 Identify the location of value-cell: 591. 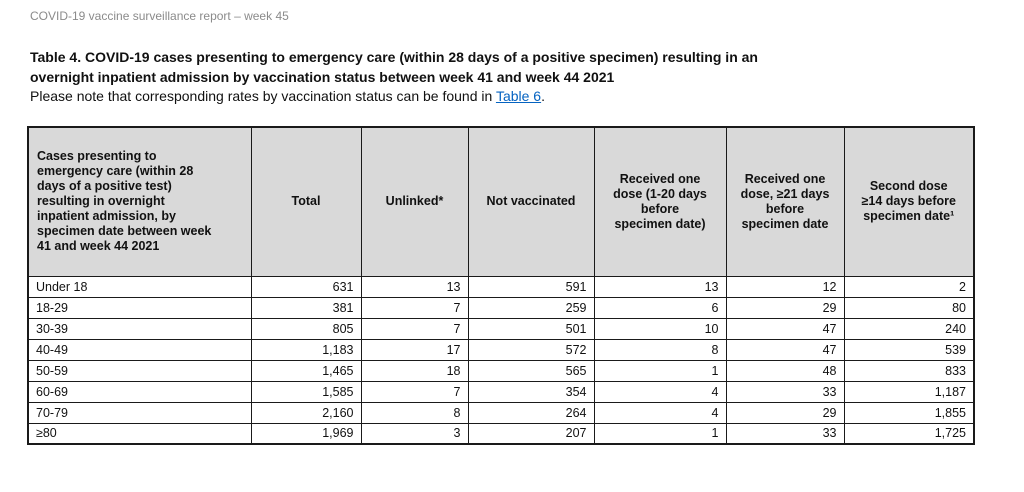
(531, 286).